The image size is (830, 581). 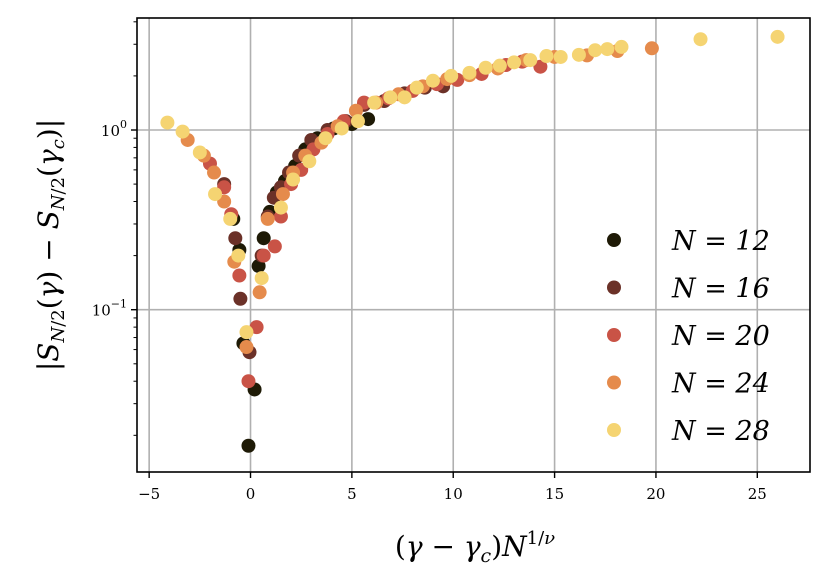 What do you see at coordinates (655, 494) in the screenshot?
I see `x-tick-label: 20` at bounding box center [655, 494].